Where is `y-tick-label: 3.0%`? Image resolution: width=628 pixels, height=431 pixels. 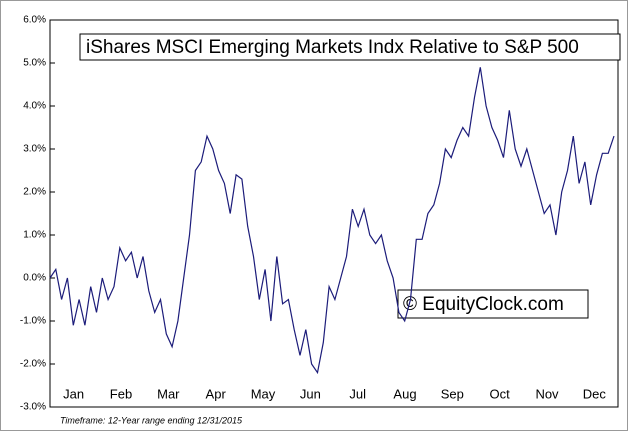
y-tick-label: 3.0% is located at coordinates (34, 149).